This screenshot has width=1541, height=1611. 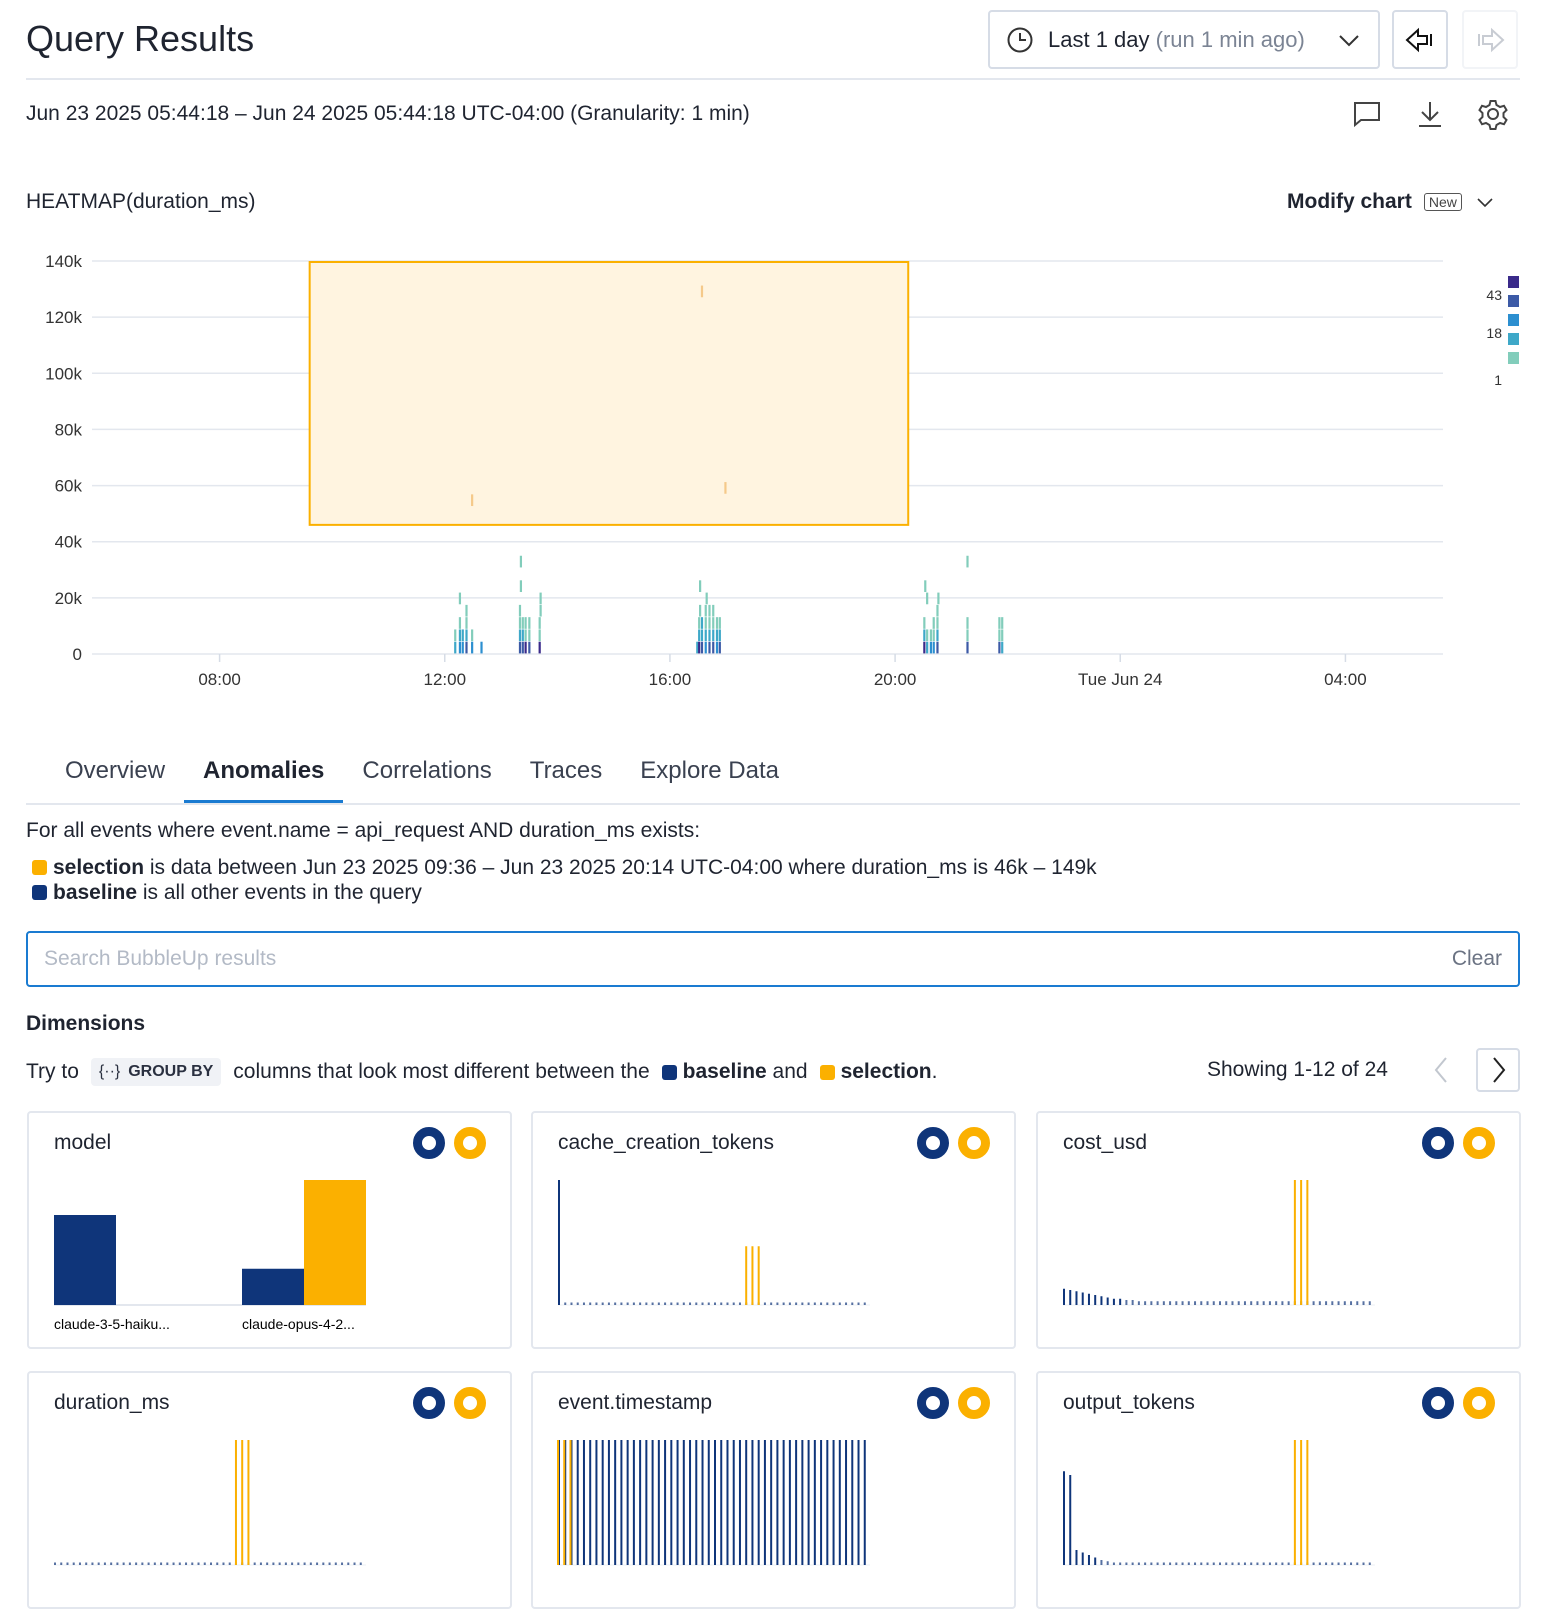 I want to click on download-icon, so click(x=1430, y=114).